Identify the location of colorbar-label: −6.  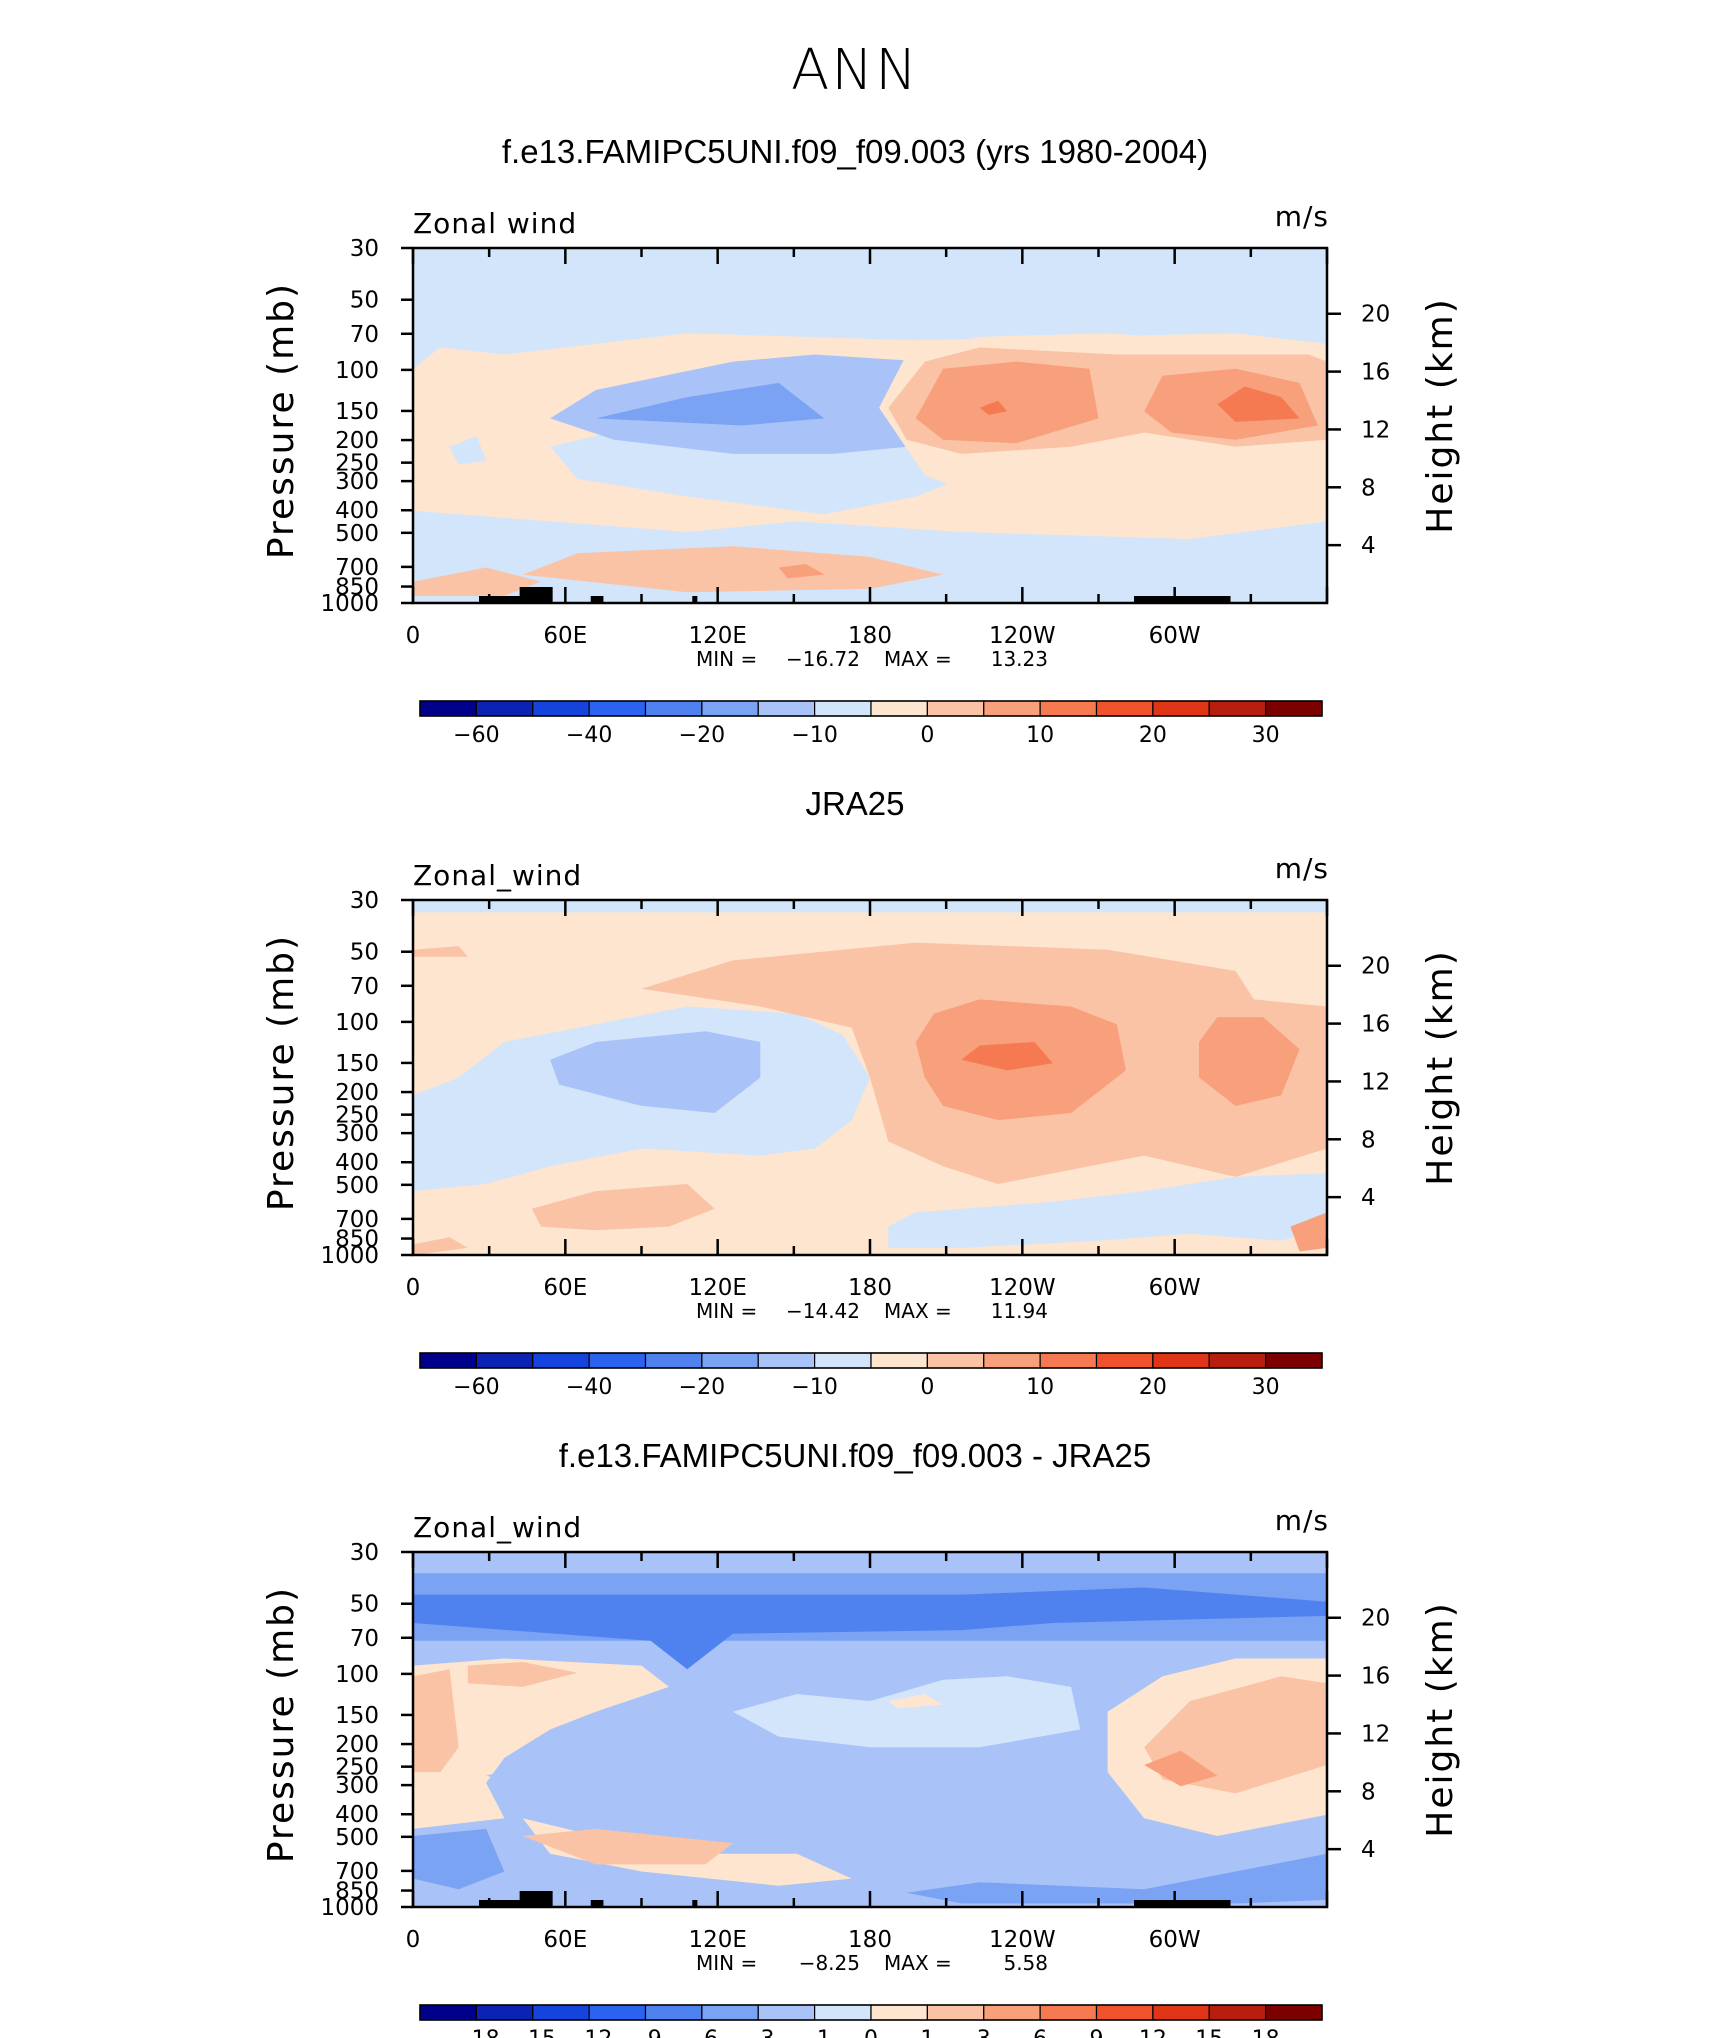
(702, 2032).